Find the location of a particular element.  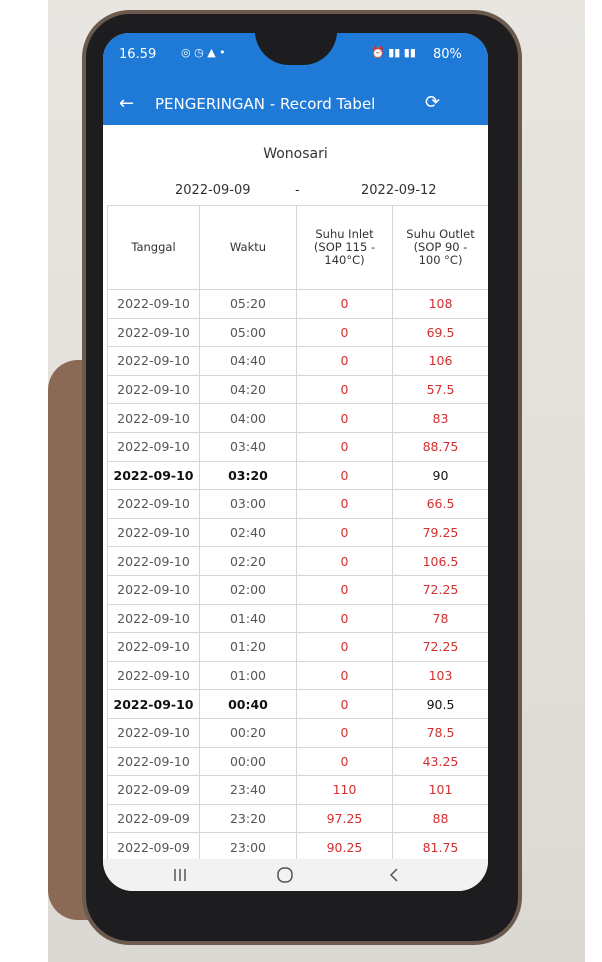

table-cell: 103 is located at coordinates (440, 676).